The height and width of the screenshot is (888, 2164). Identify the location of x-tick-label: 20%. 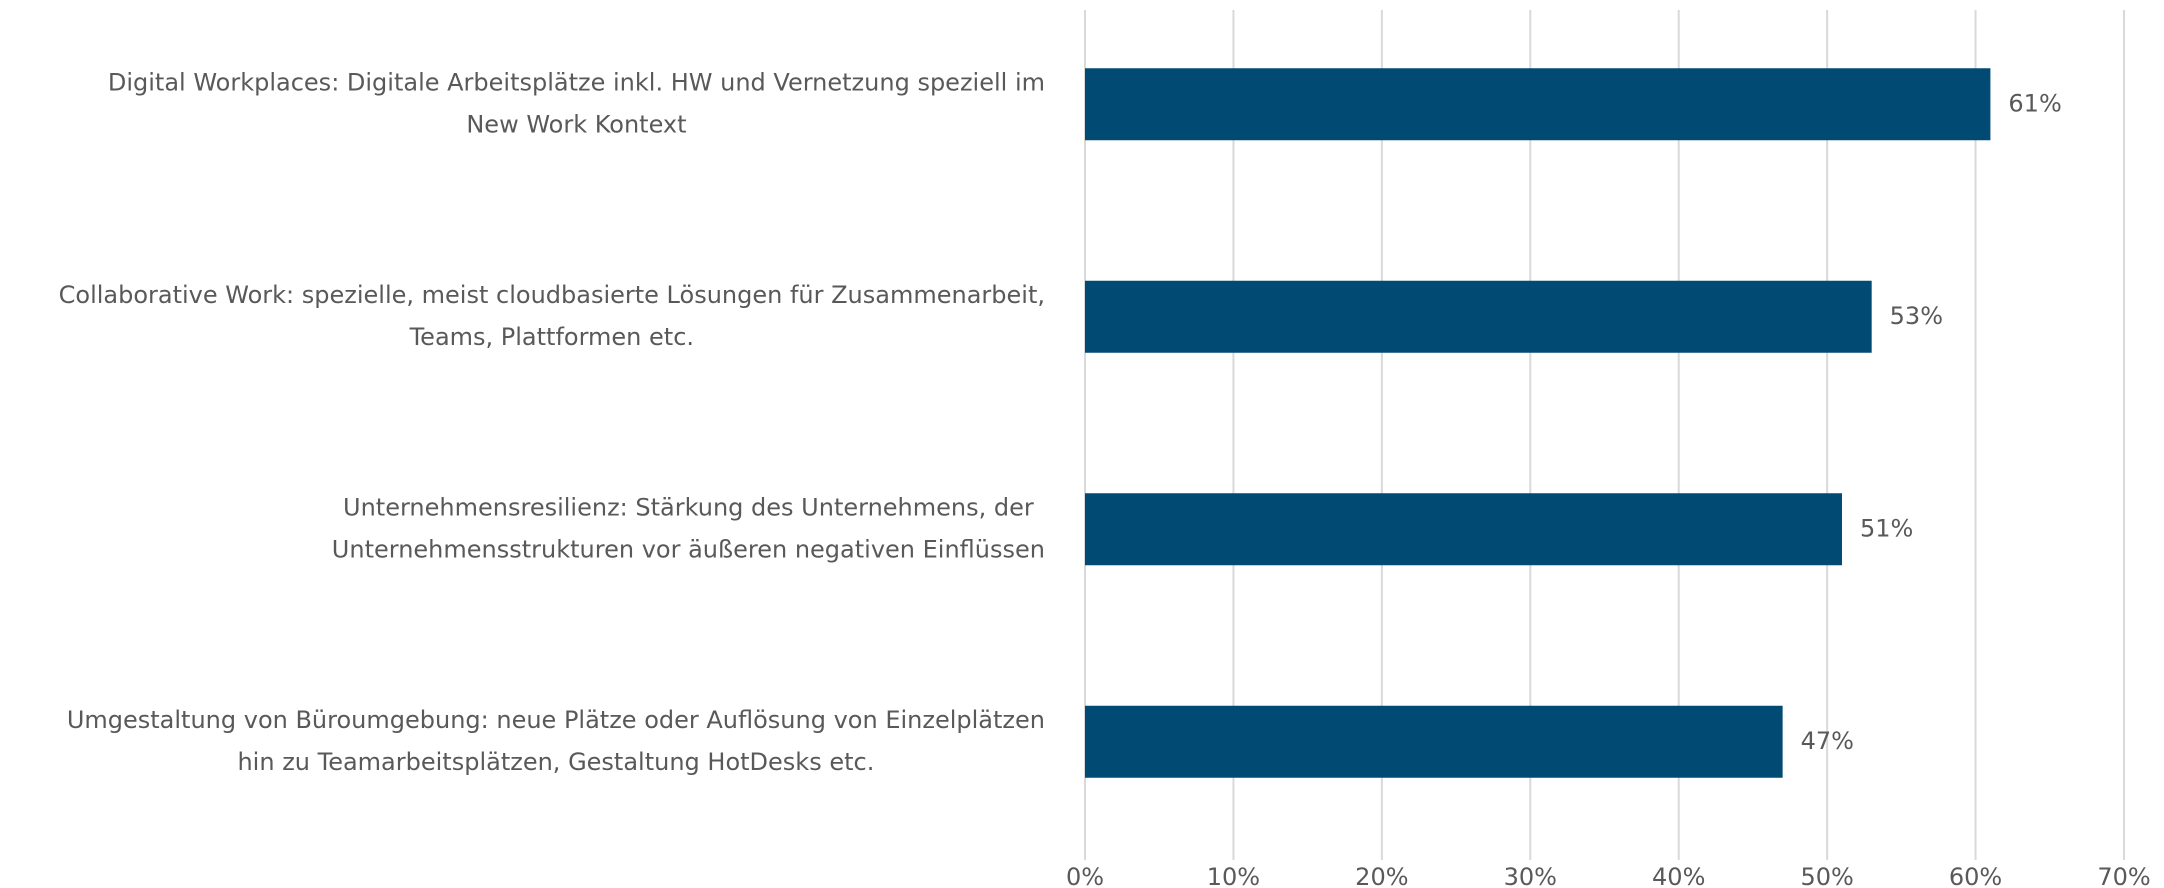
(1381, 875).